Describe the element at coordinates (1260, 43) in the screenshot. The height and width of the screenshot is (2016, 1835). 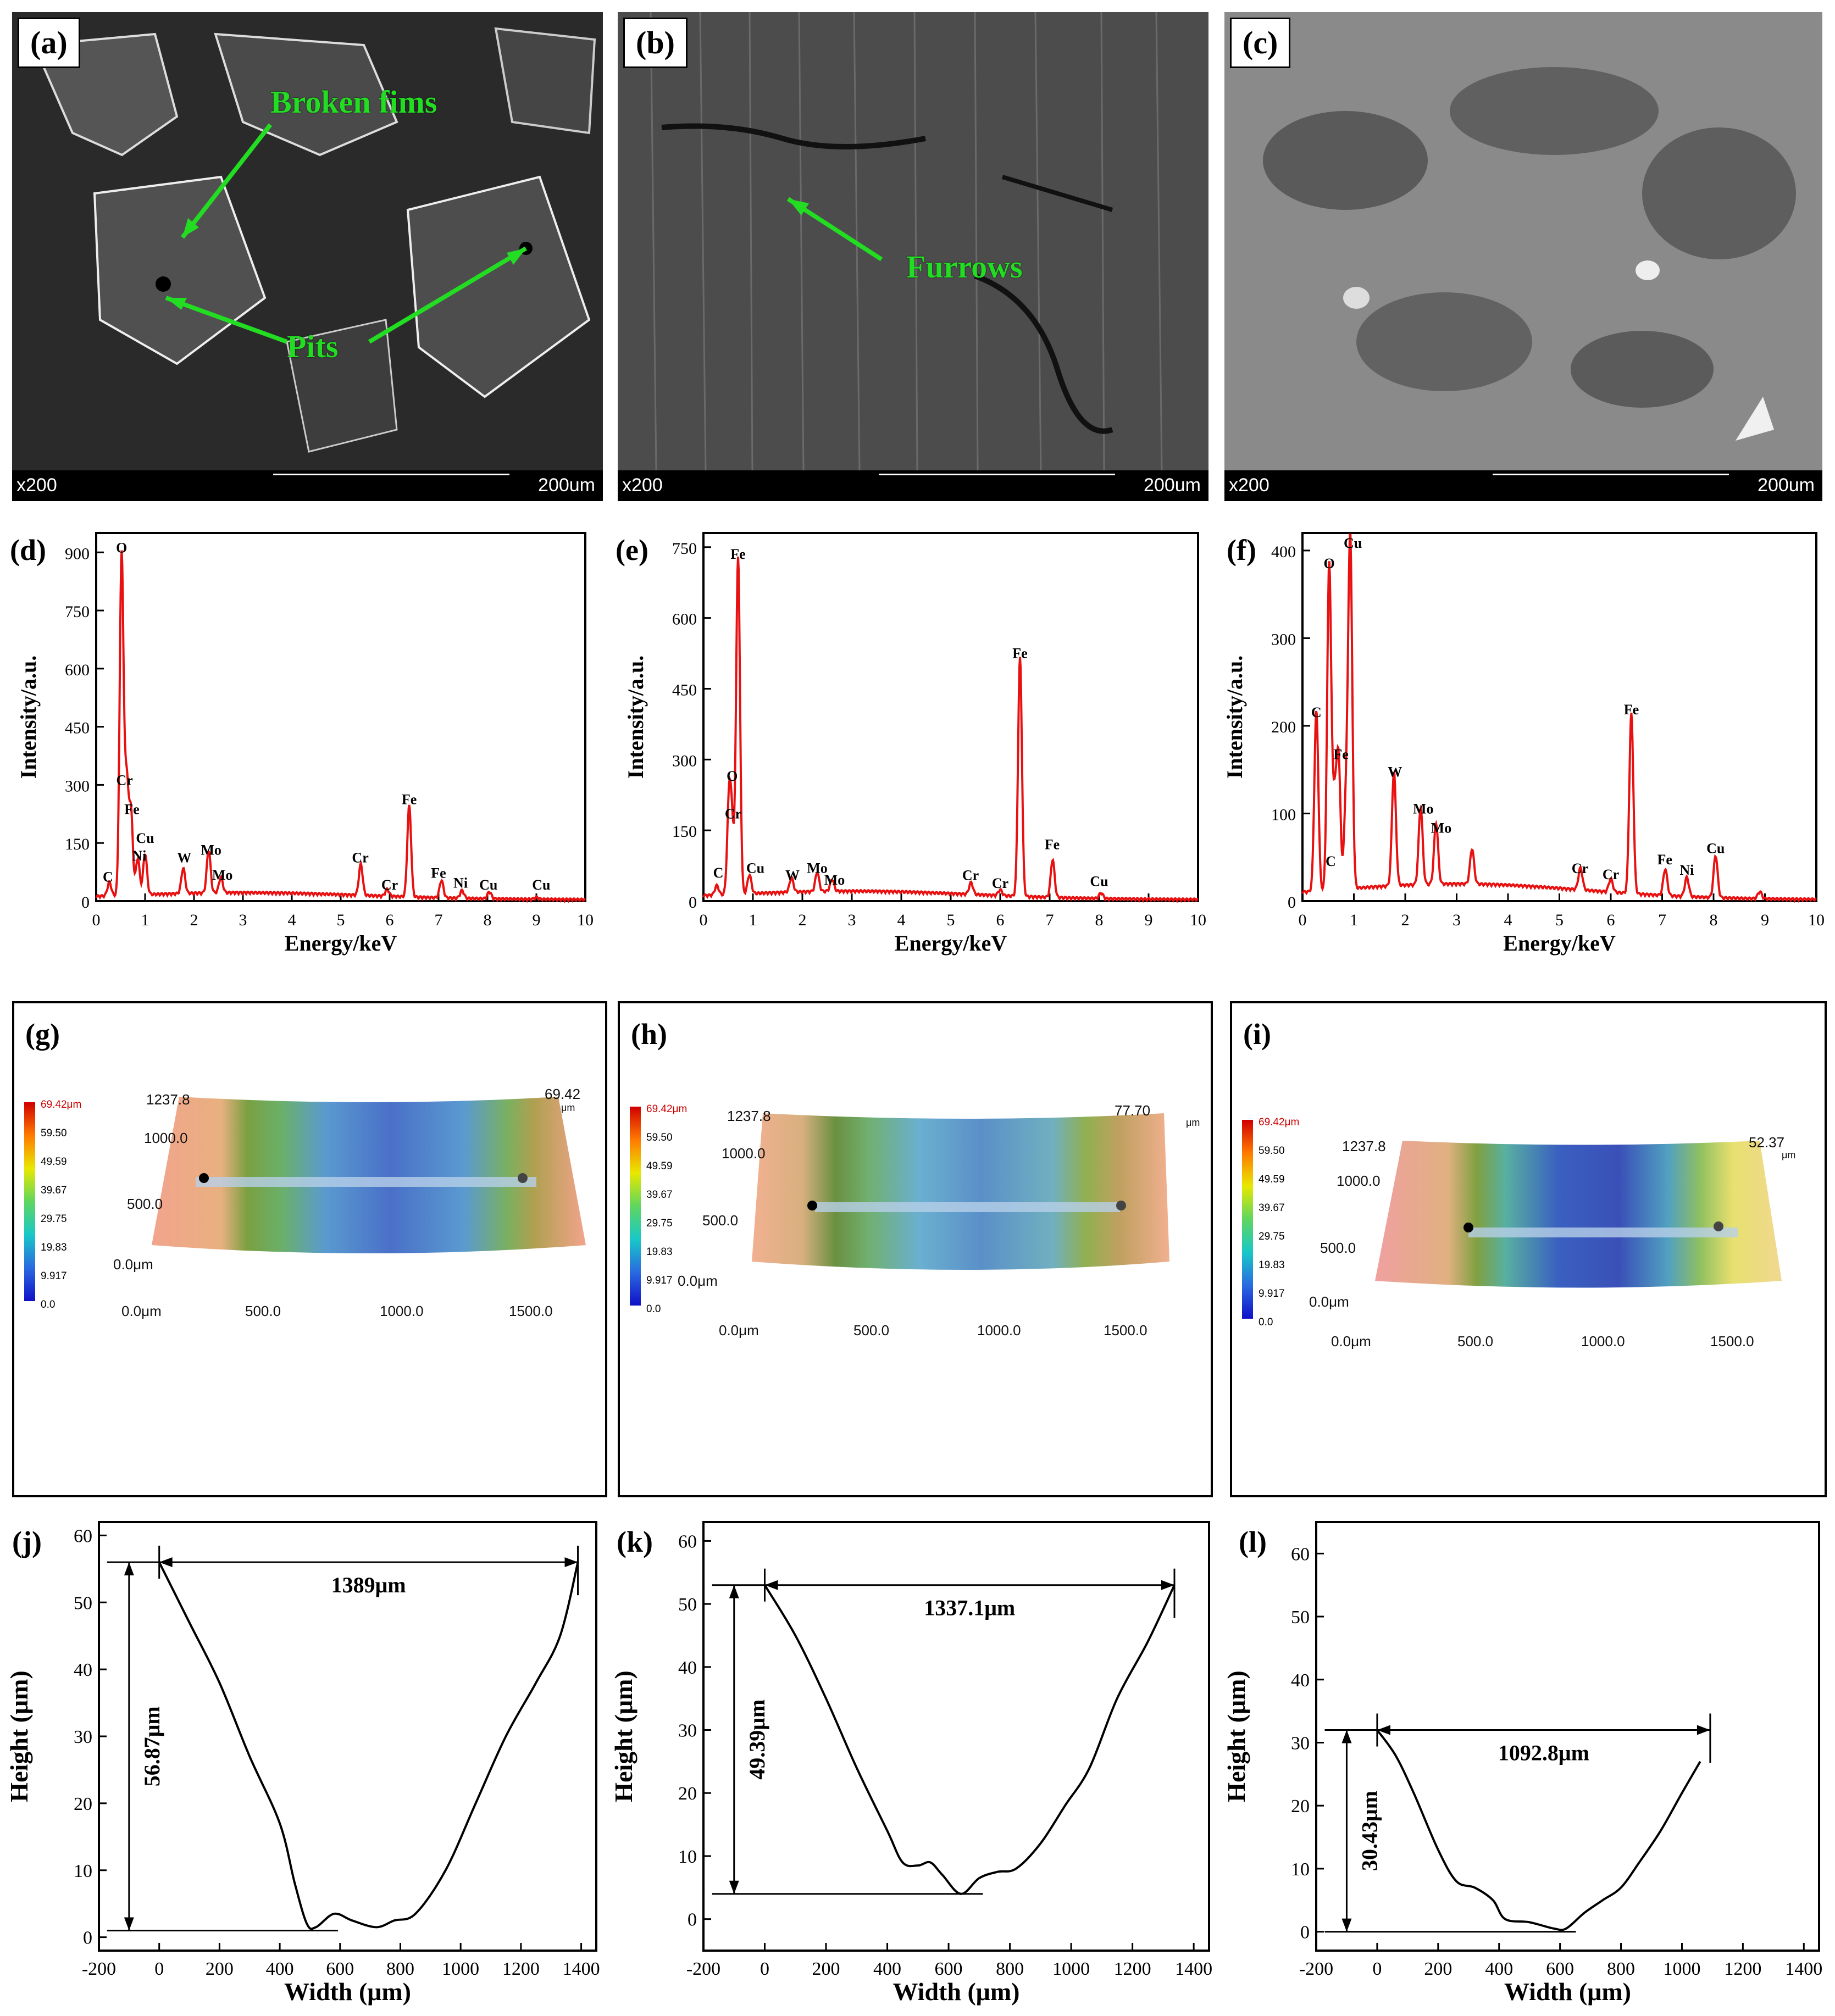
I see `panel-label-c: (c)` at that location.